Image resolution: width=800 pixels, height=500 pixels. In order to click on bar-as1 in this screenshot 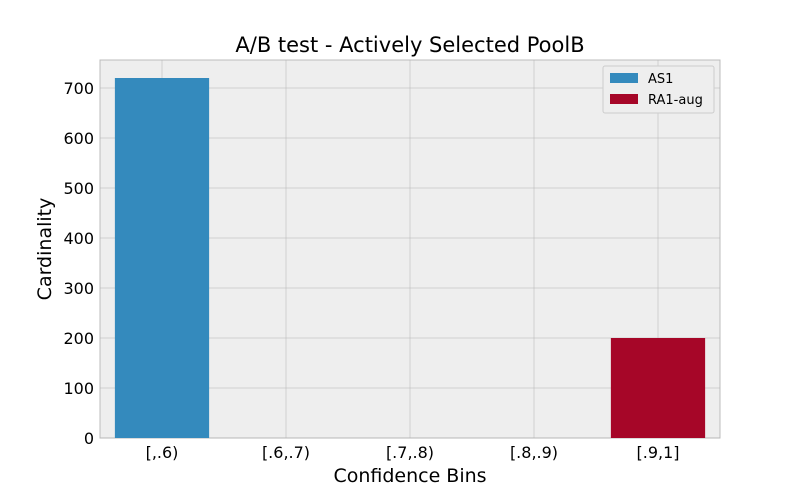, I will do `click(162, 258)`.